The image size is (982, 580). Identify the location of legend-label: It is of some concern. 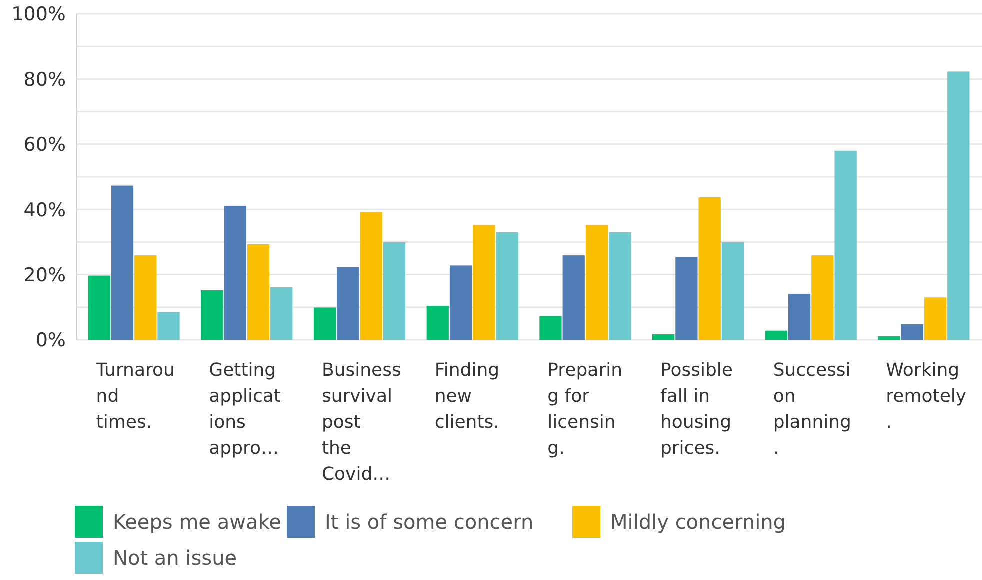
(429, 522).